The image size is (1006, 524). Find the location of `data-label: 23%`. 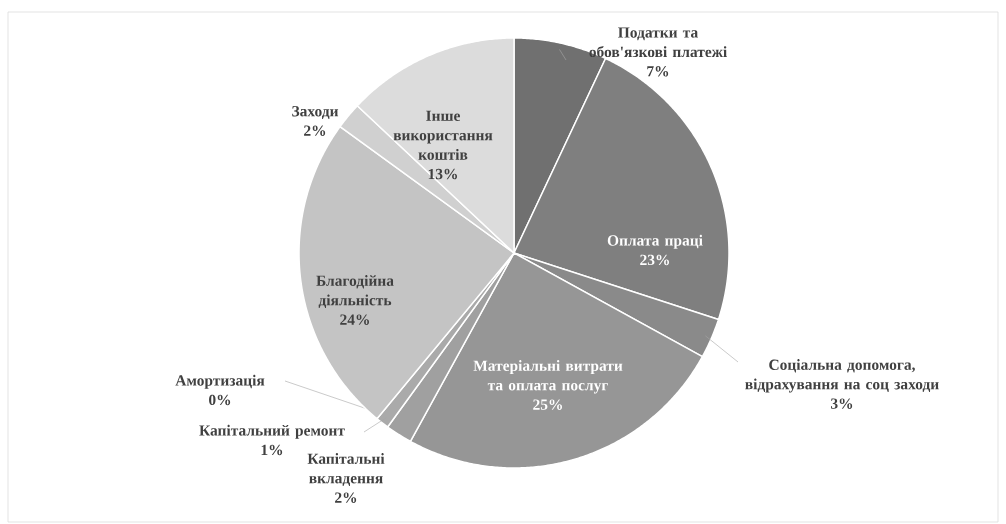

data-label: 23% is located at coordinates (654, 260).